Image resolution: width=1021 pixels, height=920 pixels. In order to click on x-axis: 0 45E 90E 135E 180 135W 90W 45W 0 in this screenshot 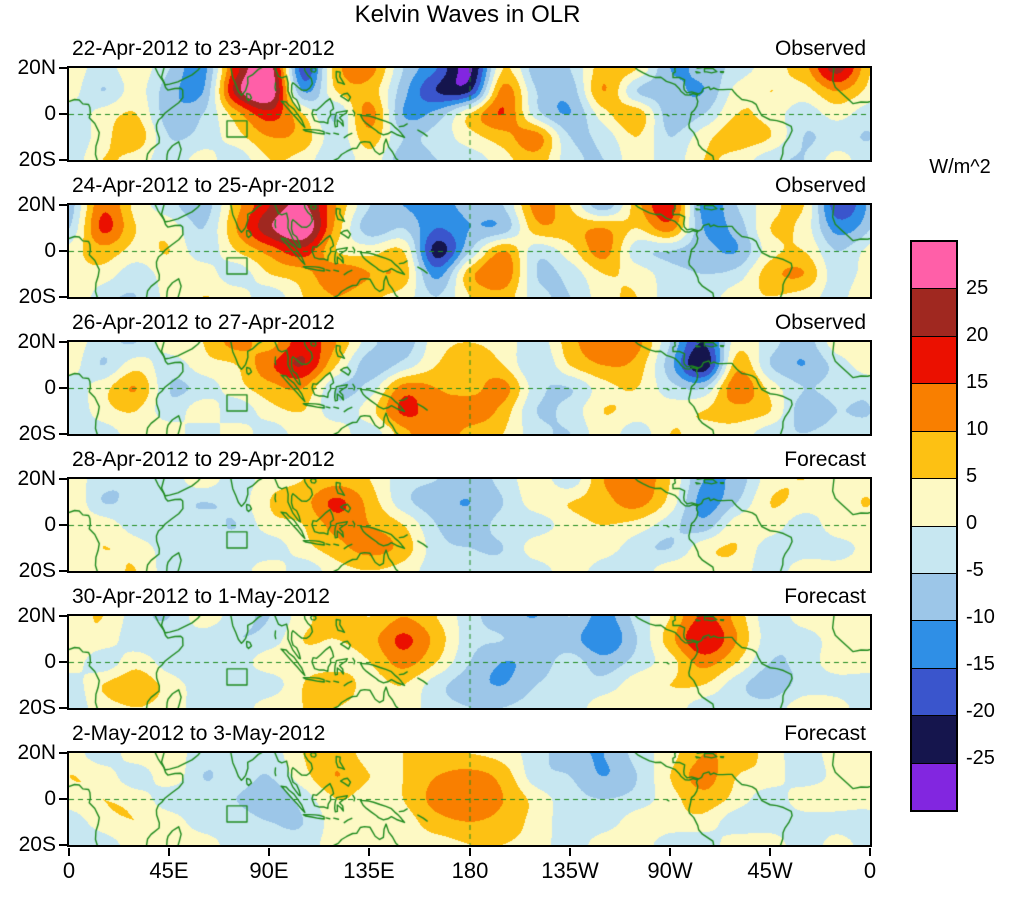, I will do `click(470, 870)`.